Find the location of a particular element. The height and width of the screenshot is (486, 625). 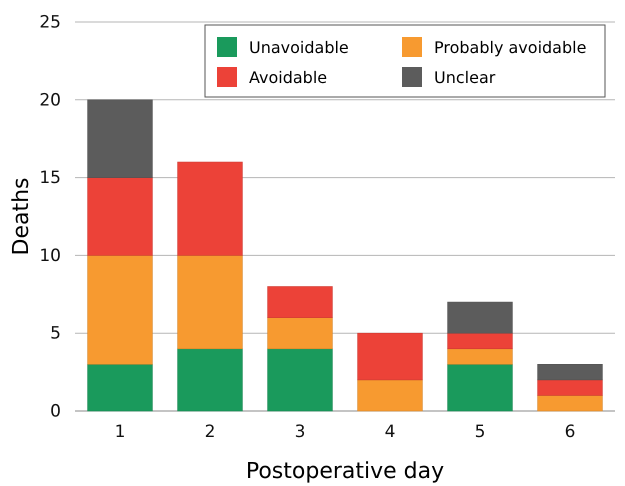

legend-label: Unclear is located at coordinates (465, 77).